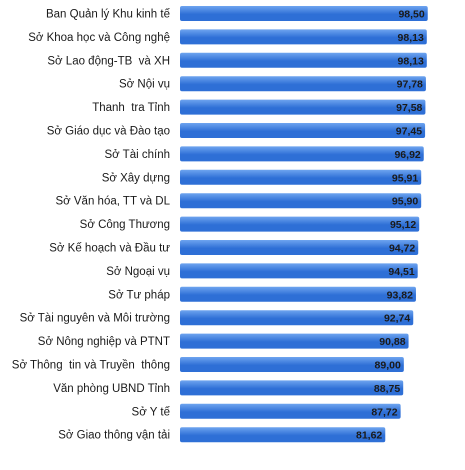 The image size is (465, 470). I want to click on value-label: 97,45, so click(409, 132).